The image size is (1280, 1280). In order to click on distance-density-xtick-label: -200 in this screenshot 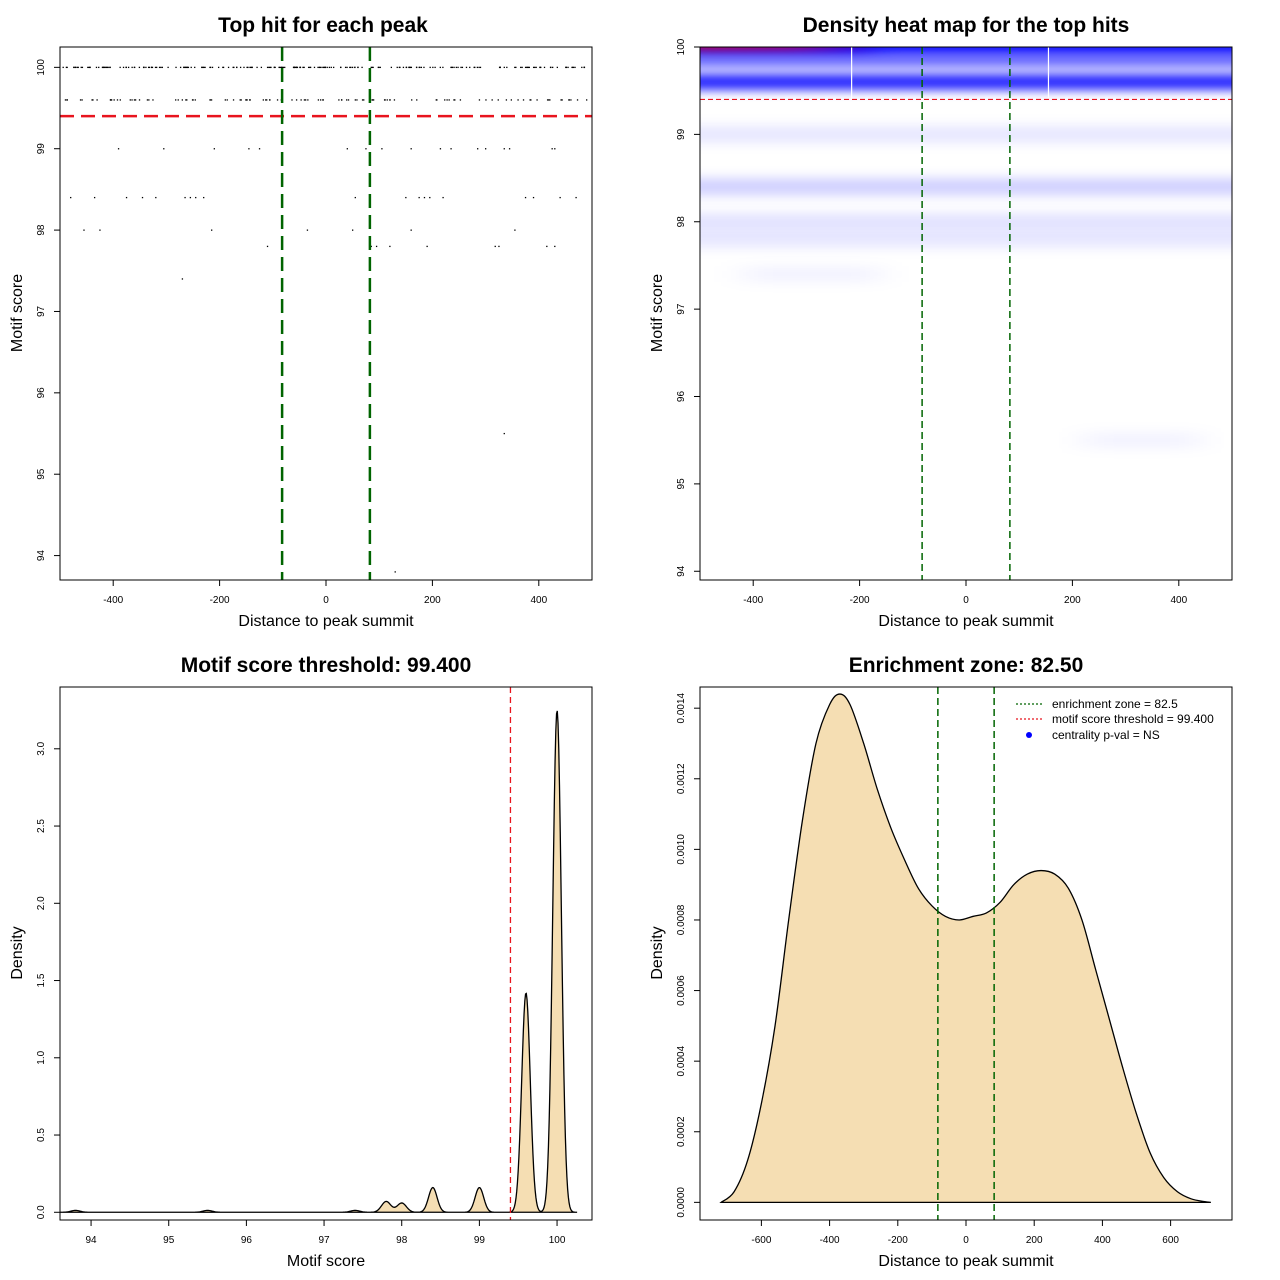, I will do `click(898, 1240)`.